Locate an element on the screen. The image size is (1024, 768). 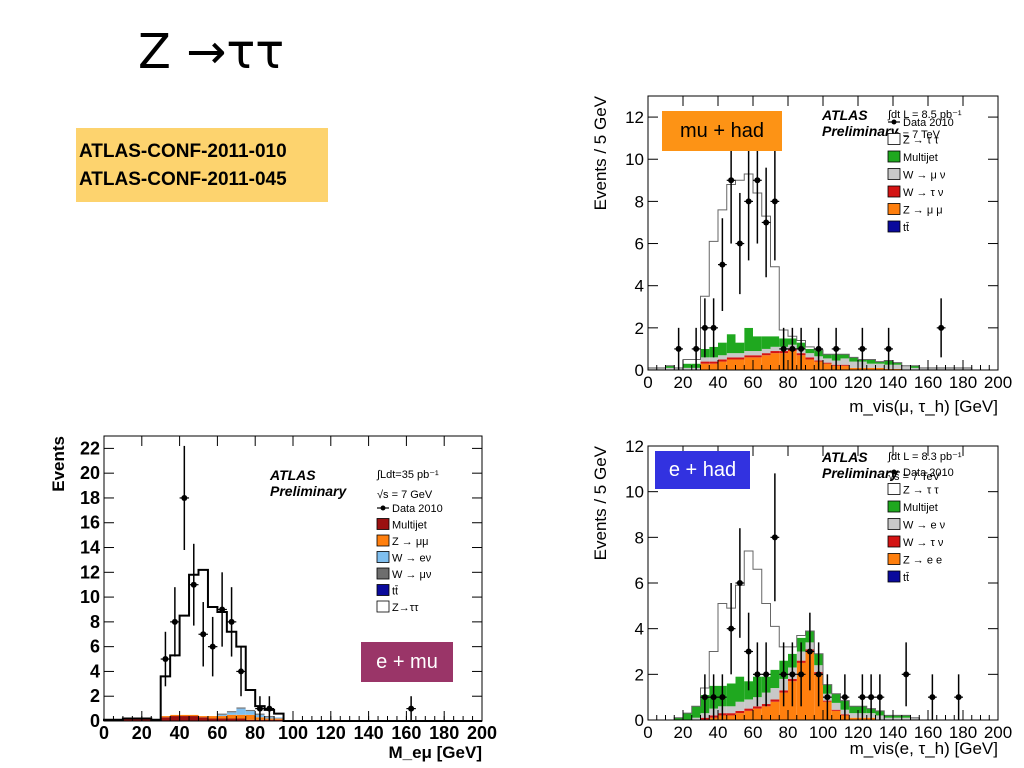
x-tick-label: 140 is located at coordinates (893, 732).